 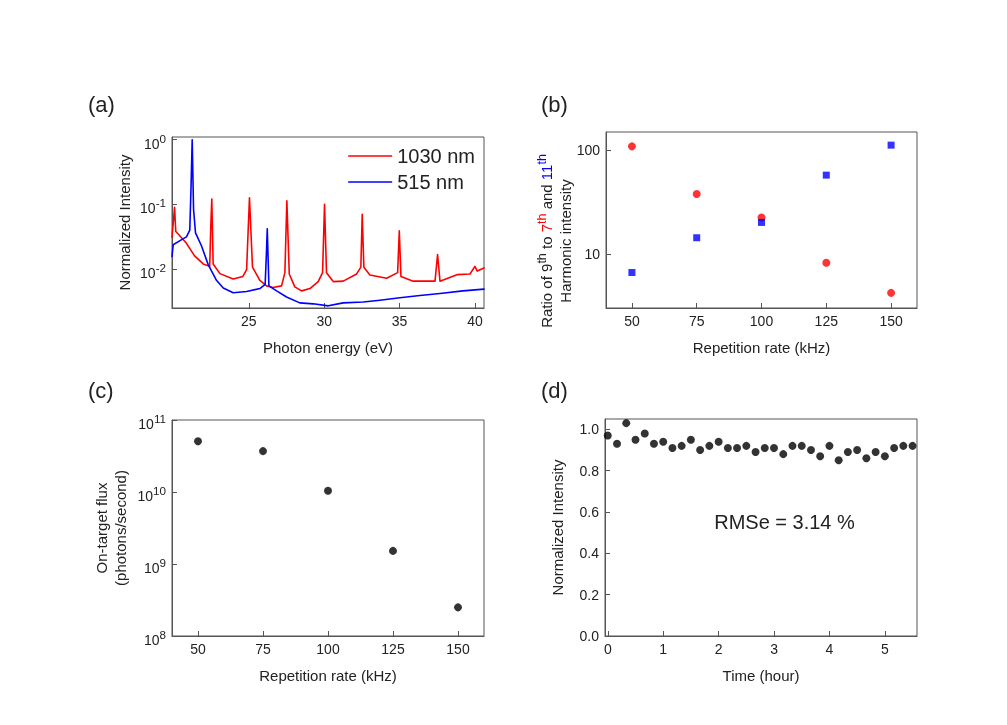 What do you see at coordinates (663, 649) in the screenshot?
I see `x-tick-label: 1` at bounding box center [663, 649].